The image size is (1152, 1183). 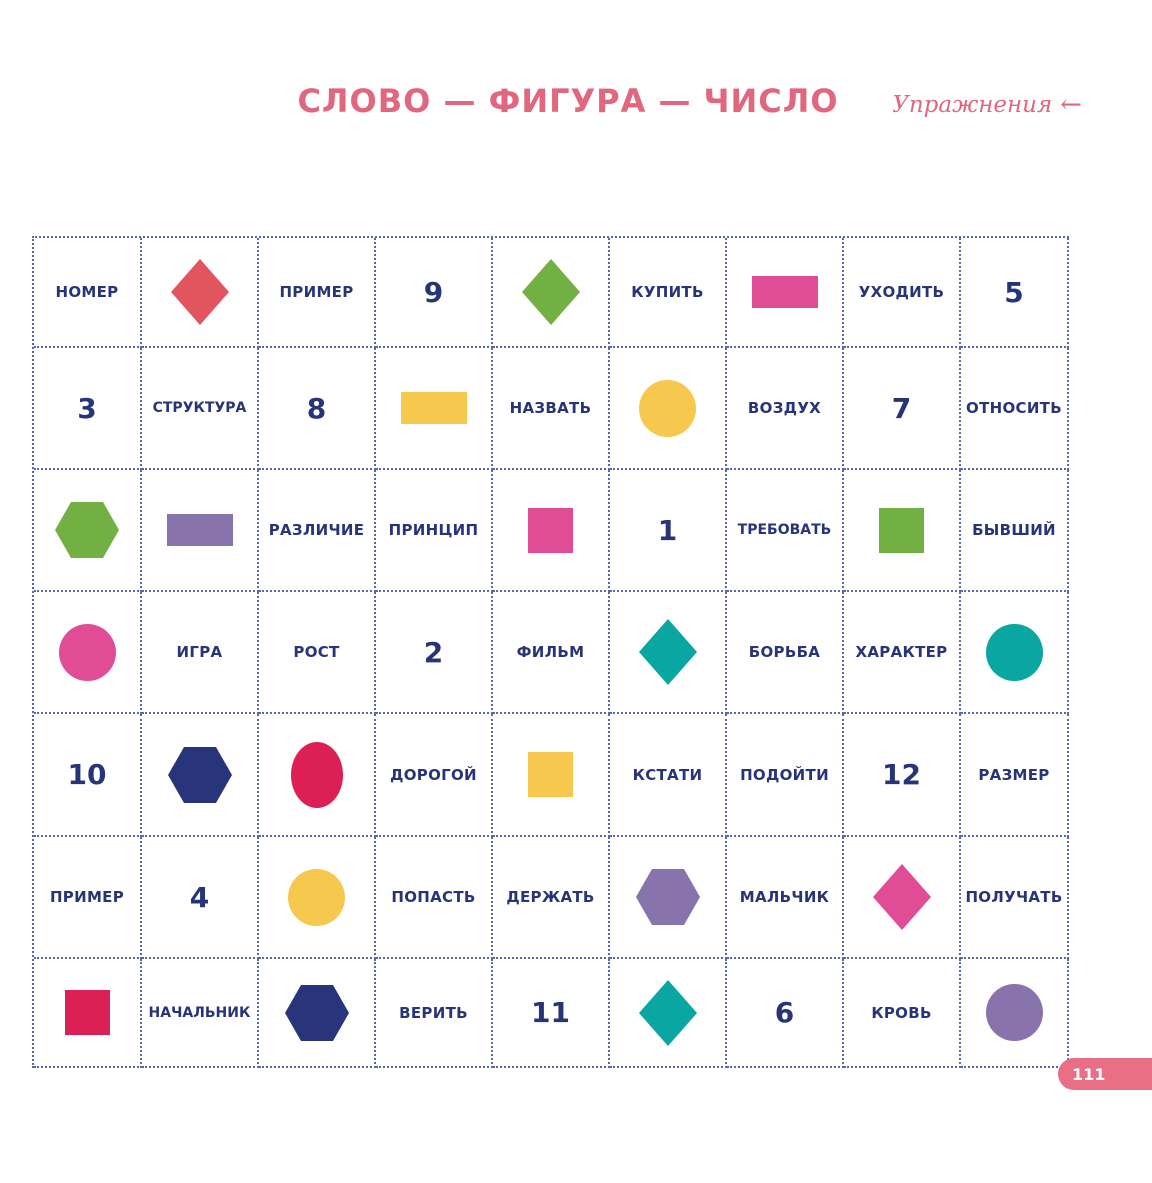 I want to click on grid-cell: РАЗМЕР, so click(x=1015, y=775).